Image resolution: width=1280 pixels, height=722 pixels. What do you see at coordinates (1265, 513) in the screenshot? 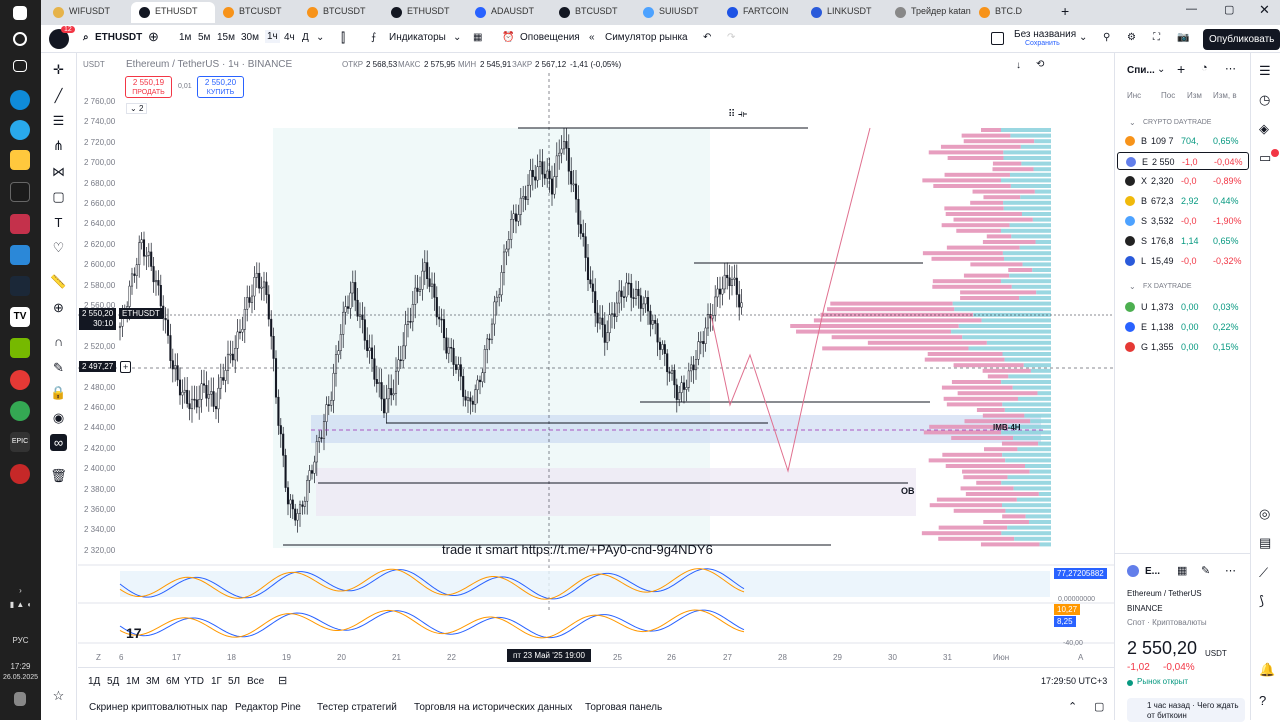
I see `target-icon: ◎` at bounding box center [1265, 513].